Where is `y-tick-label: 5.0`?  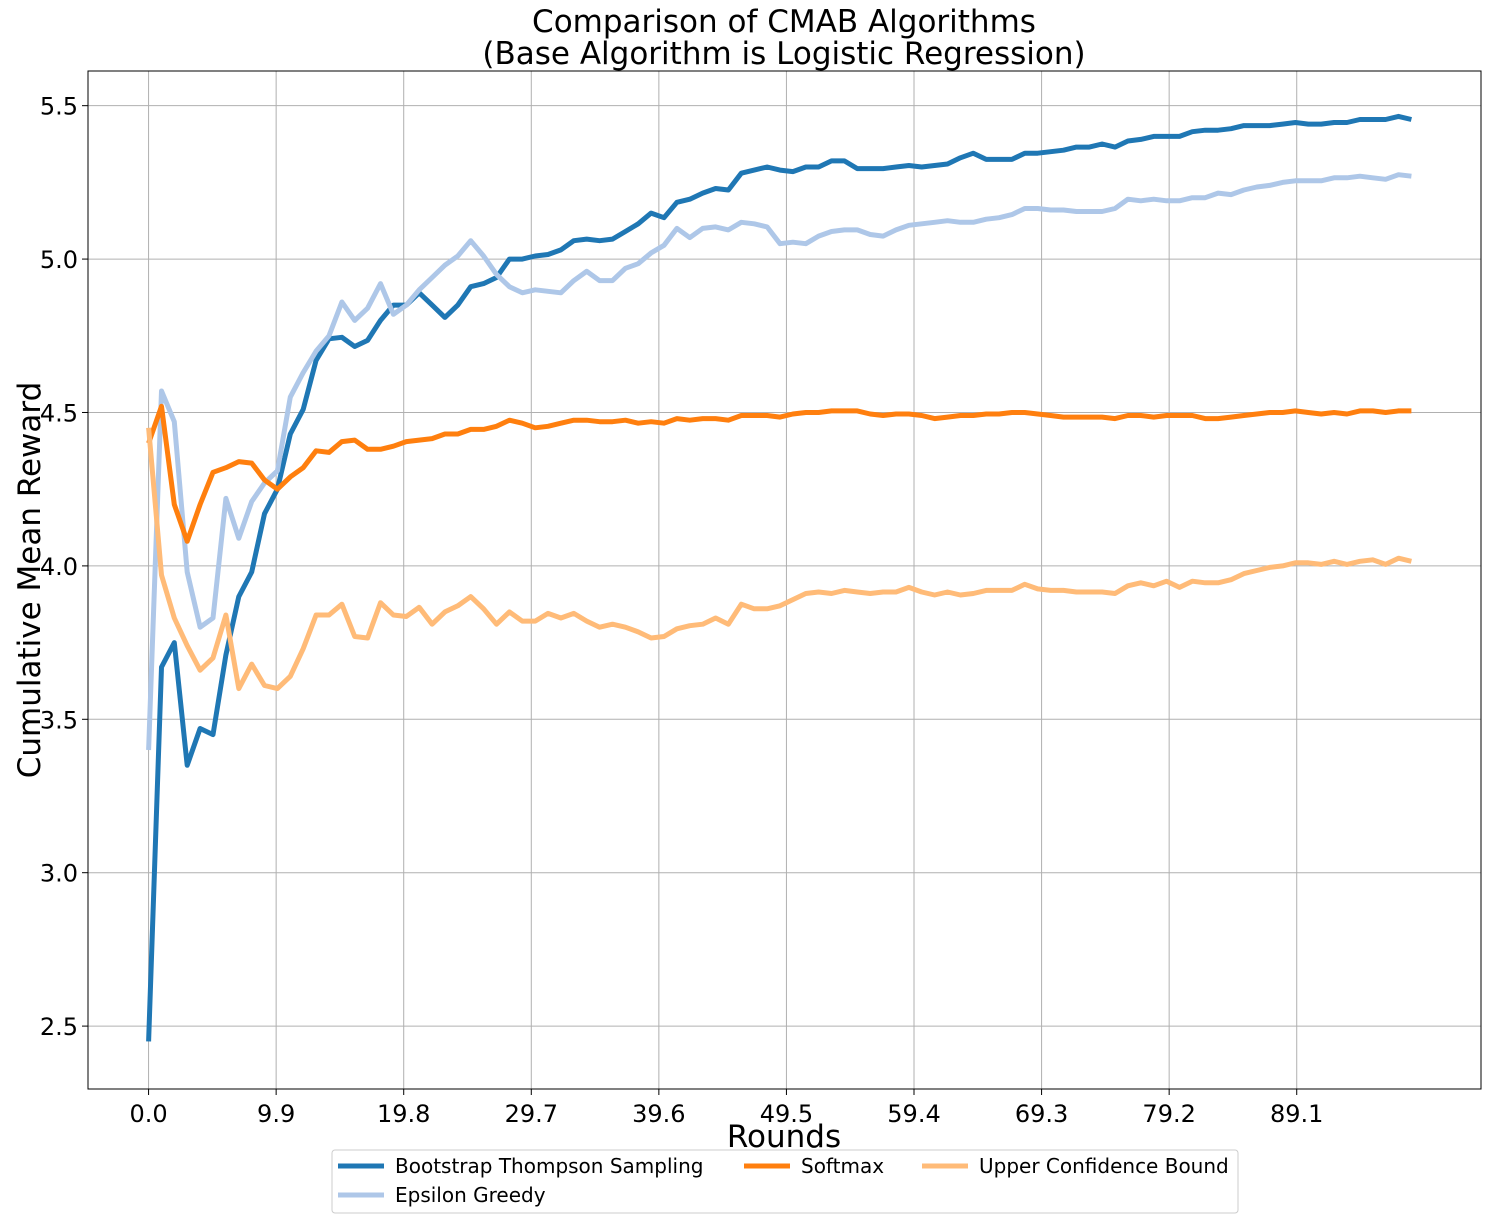
y-tick-label: 5.0 is located at coordinates (59, 260).